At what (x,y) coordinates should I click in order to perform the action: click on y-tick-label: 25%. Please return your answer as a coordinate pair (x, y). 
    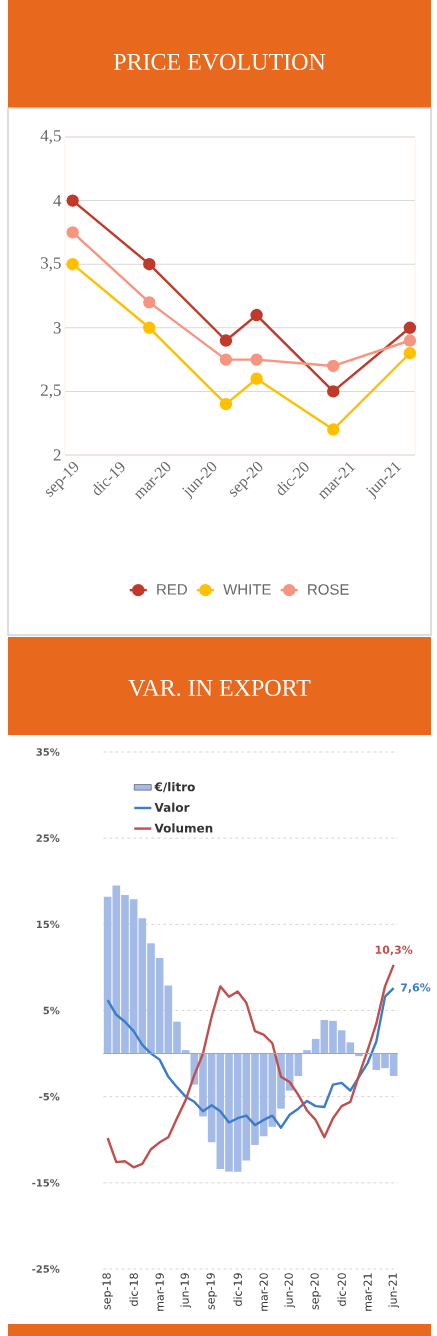
    Looking at the image, I should click on (48, 838).